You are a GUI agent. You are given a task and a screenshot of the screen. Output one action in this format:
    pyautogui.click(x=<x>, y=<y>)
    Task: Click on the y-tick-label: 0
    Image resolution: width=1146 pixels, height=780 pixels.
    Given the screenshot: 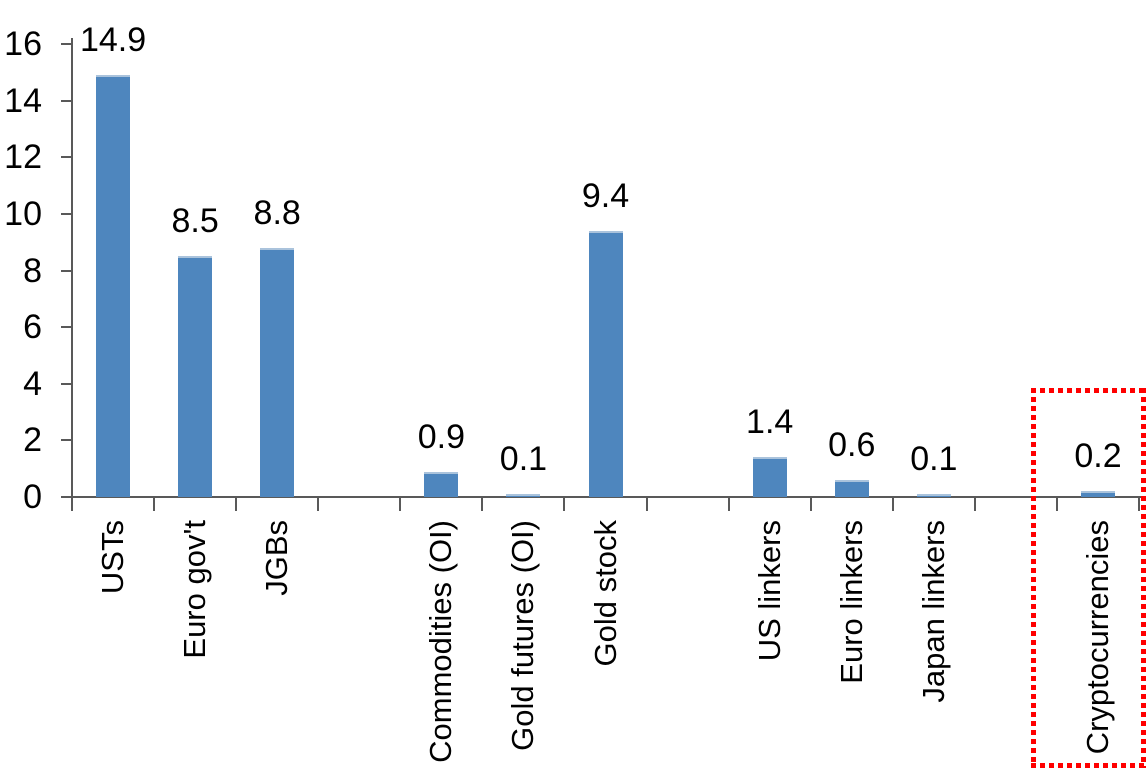 What is the action you would take?
    pyautogui.click(x=32, y=497)
    